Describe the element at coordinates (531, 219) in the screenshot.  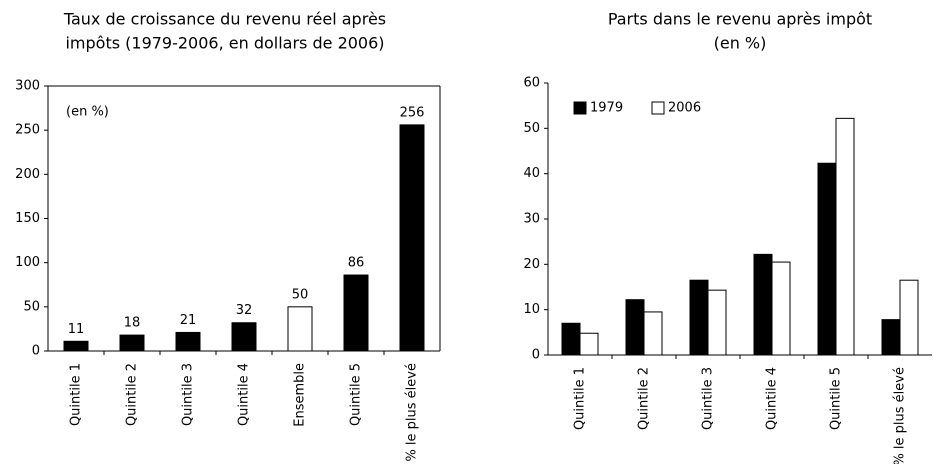
I see `y-tick-label: 30` at that location.